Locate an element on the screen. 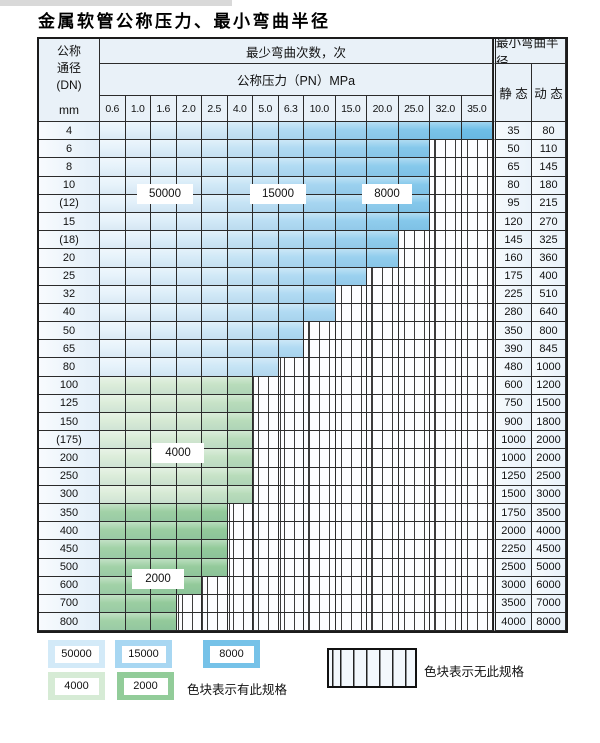  dn-header-line: 公称 is located at coordinates (68, 51).